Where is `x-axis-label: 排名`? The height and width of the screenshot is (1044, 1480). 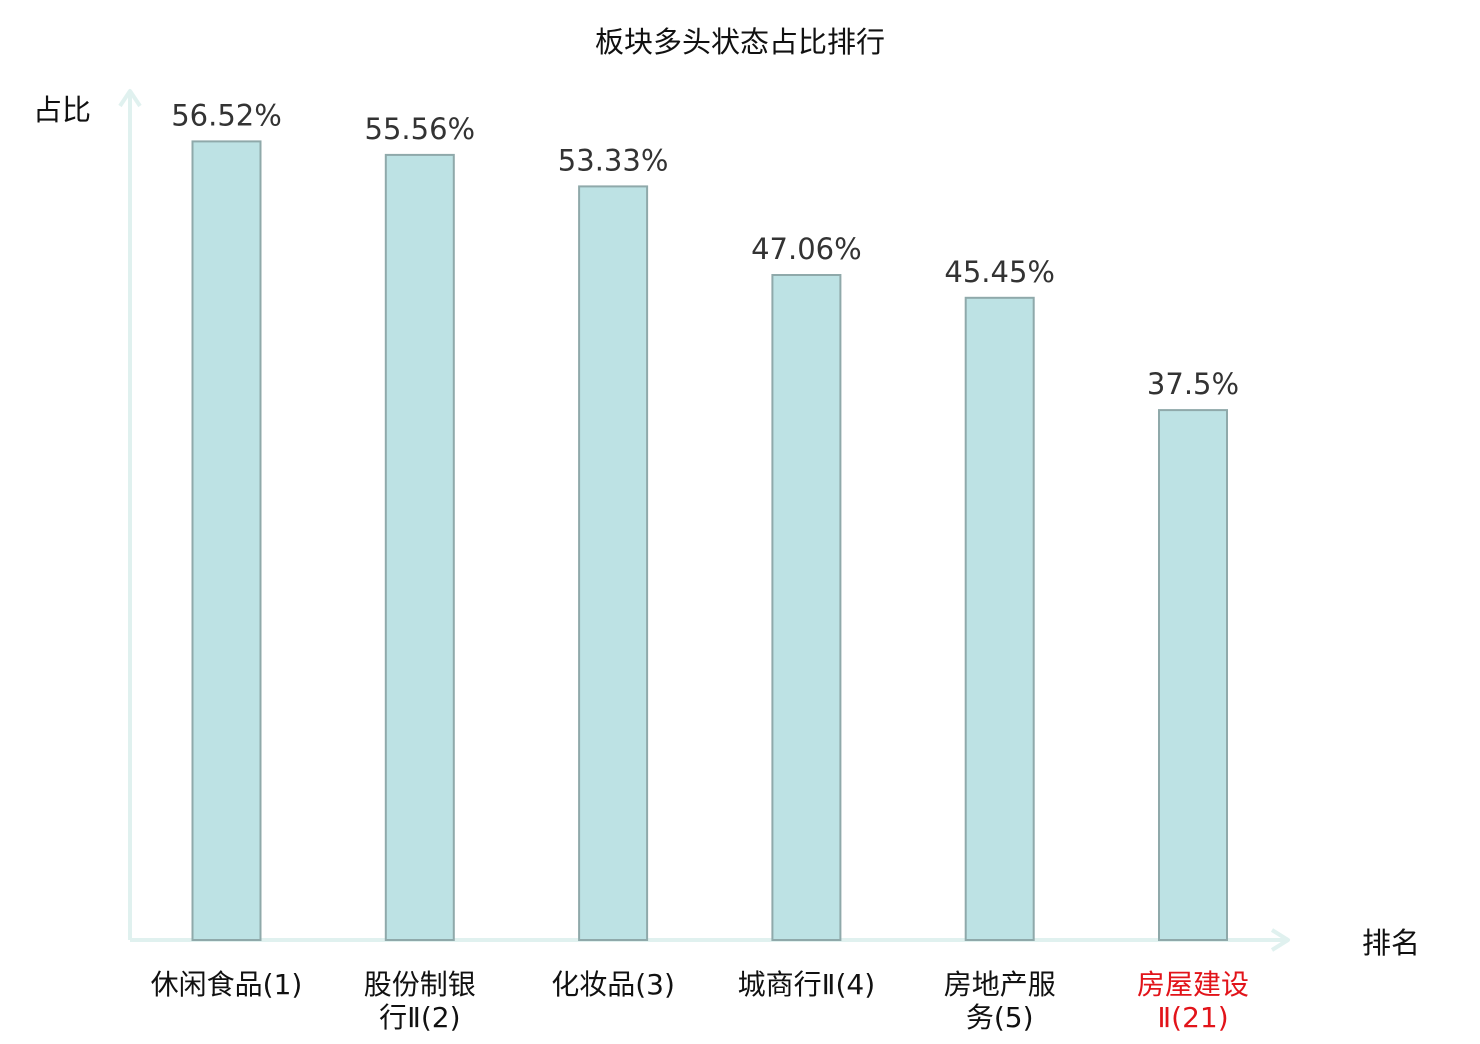
x-axis-label: 排名 is located at coordinates (1391, 943).